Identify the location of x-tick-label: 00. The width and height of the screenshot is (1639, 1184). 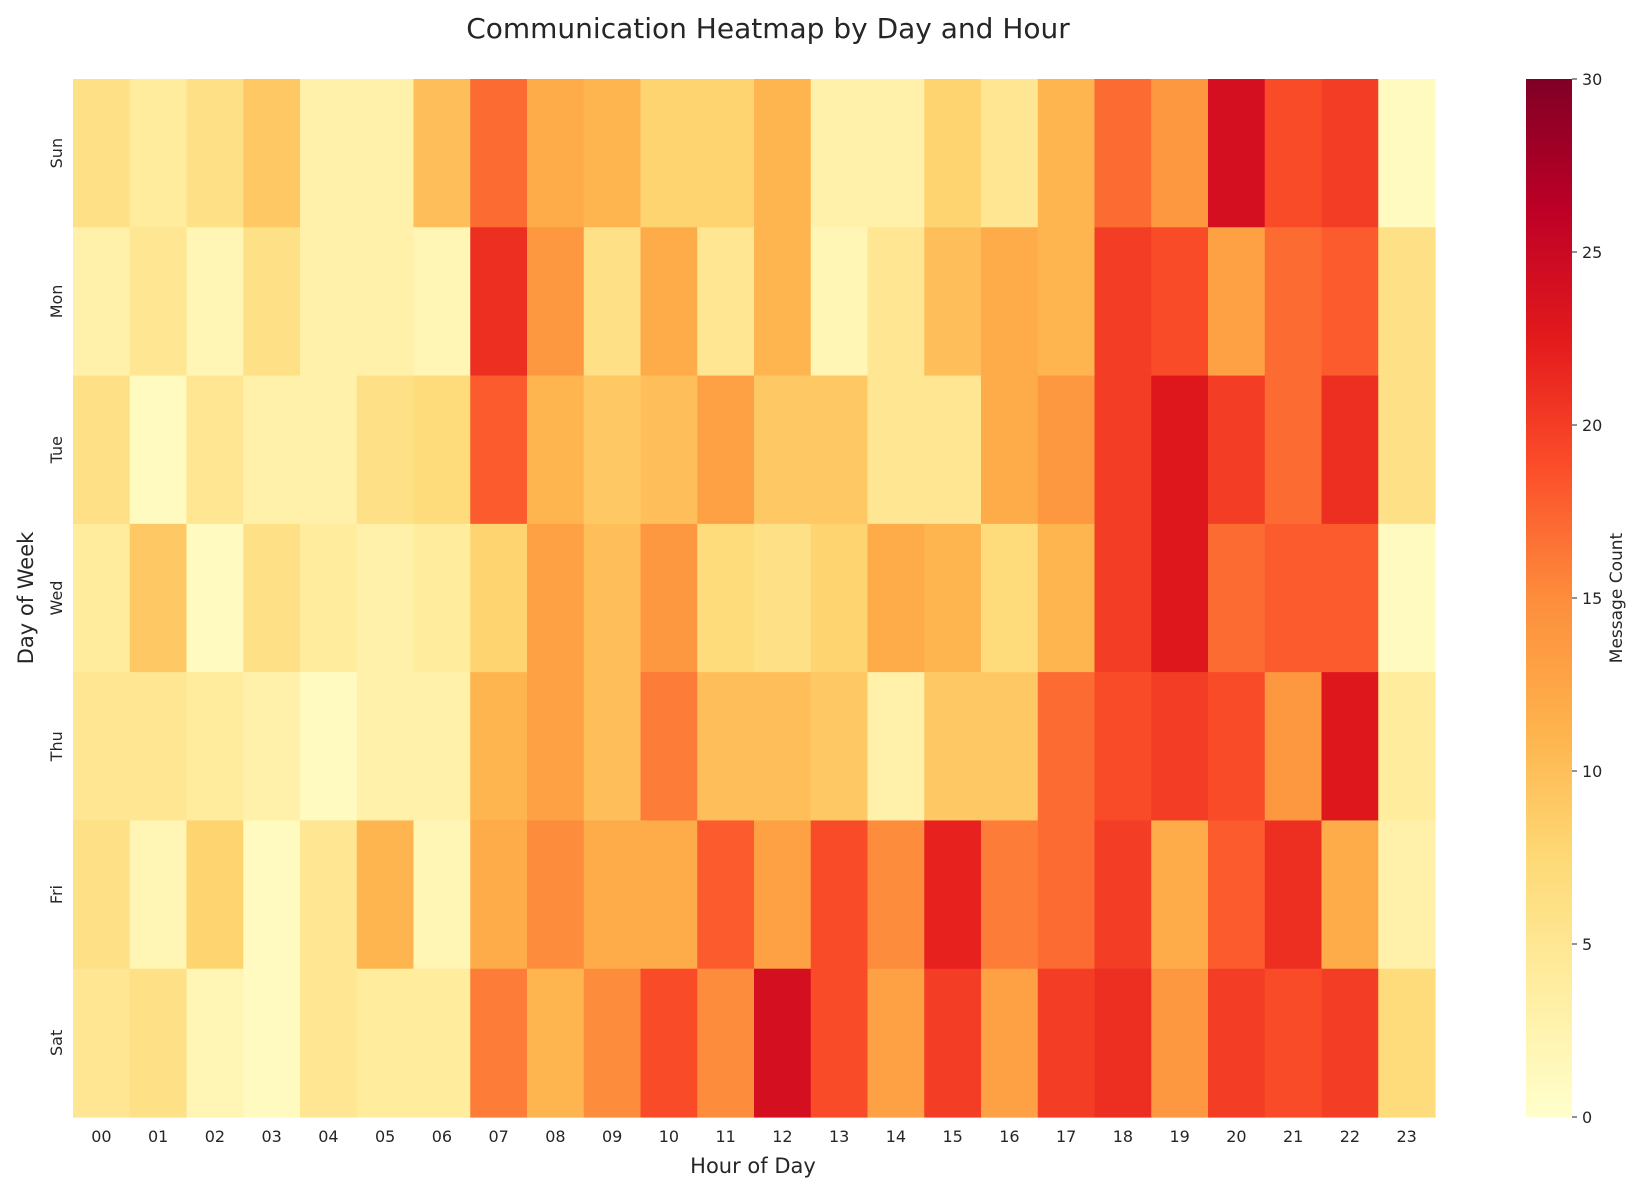
(101, 1136).